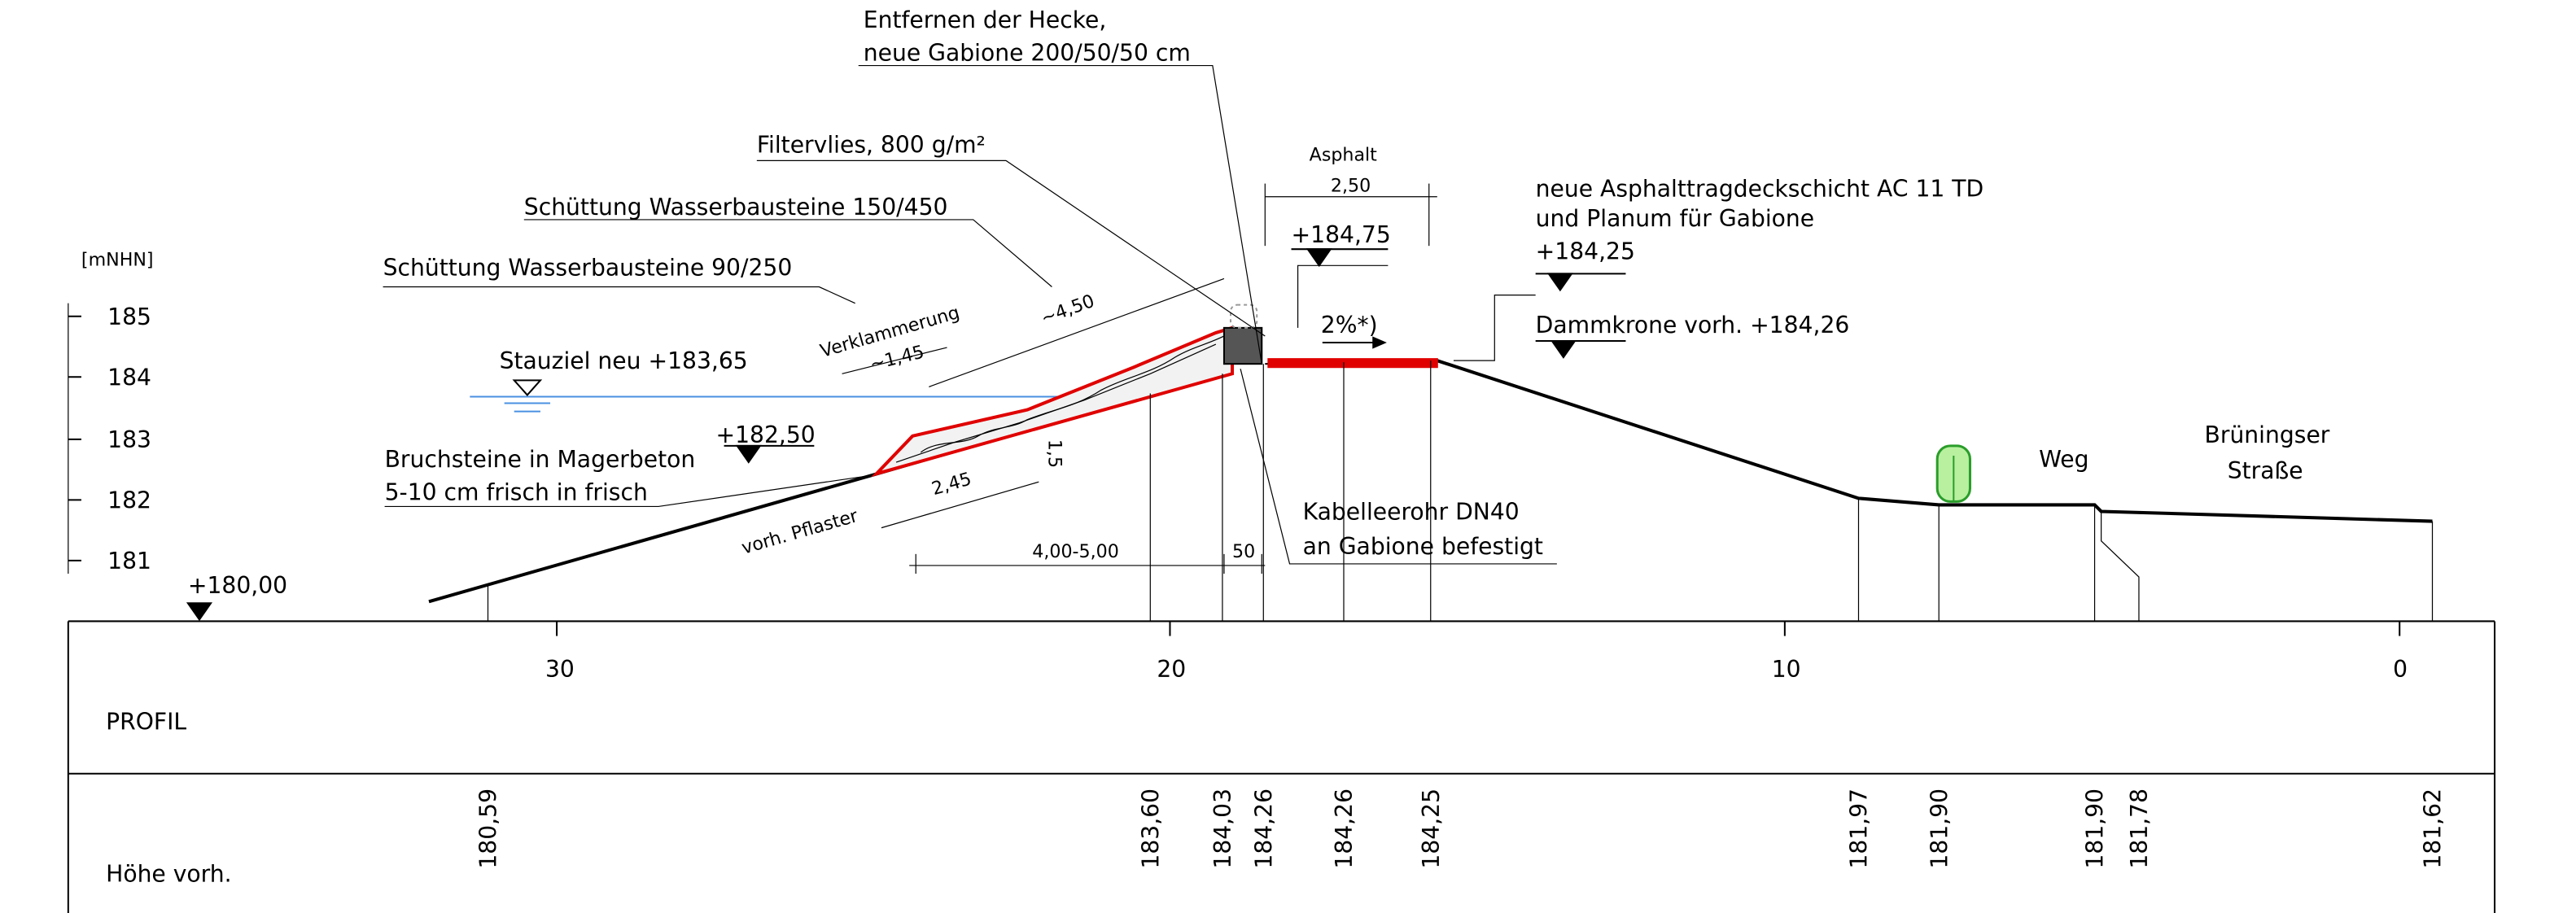 The image size is (2576, 913). What do you see at coordinates (1343, 154) in the screenshot?
I see `annotation: Asphalt` at bounding box center [1343, 154].